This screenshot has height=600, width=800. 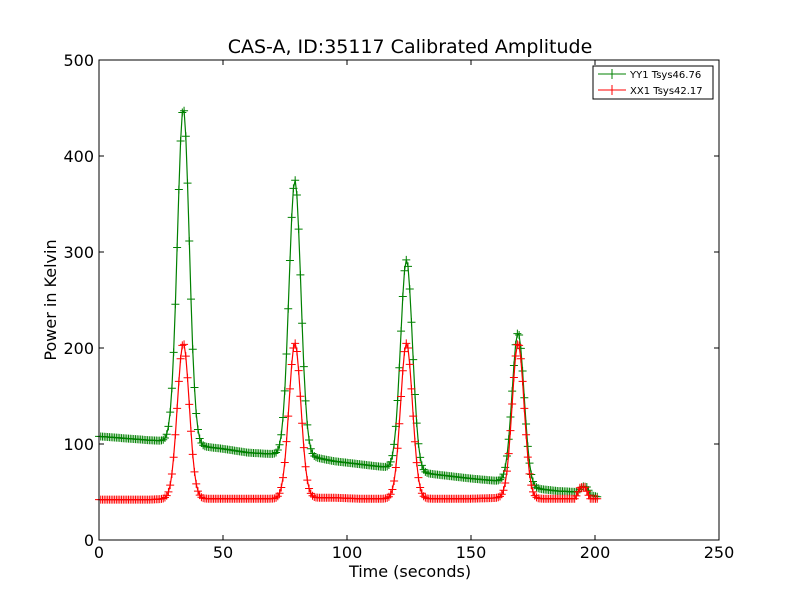 What do you see at coordinates (78, 156) in the screenshot?
I see `y-tick-label: 400` at bounding box center [78, 156].